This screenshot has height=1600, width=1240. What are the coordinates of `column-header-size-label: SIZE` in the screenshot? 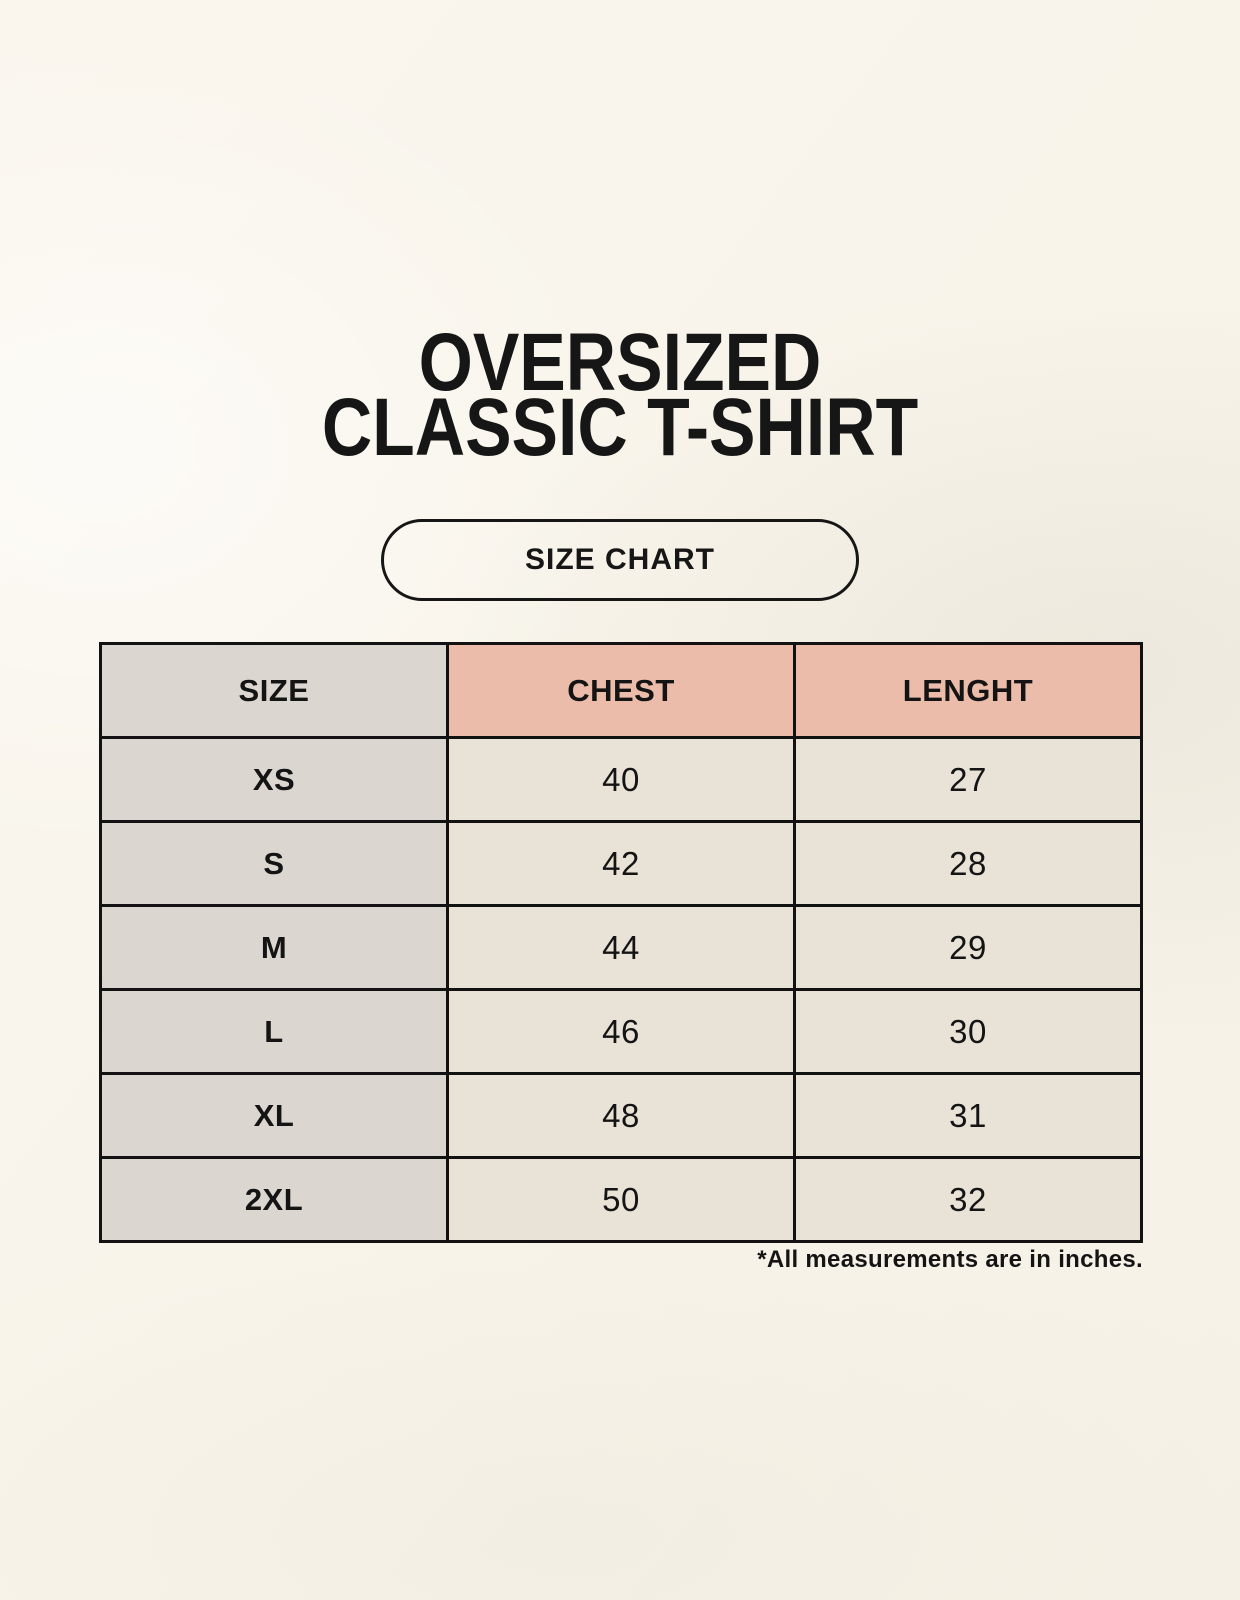 It's located at (274, 690).